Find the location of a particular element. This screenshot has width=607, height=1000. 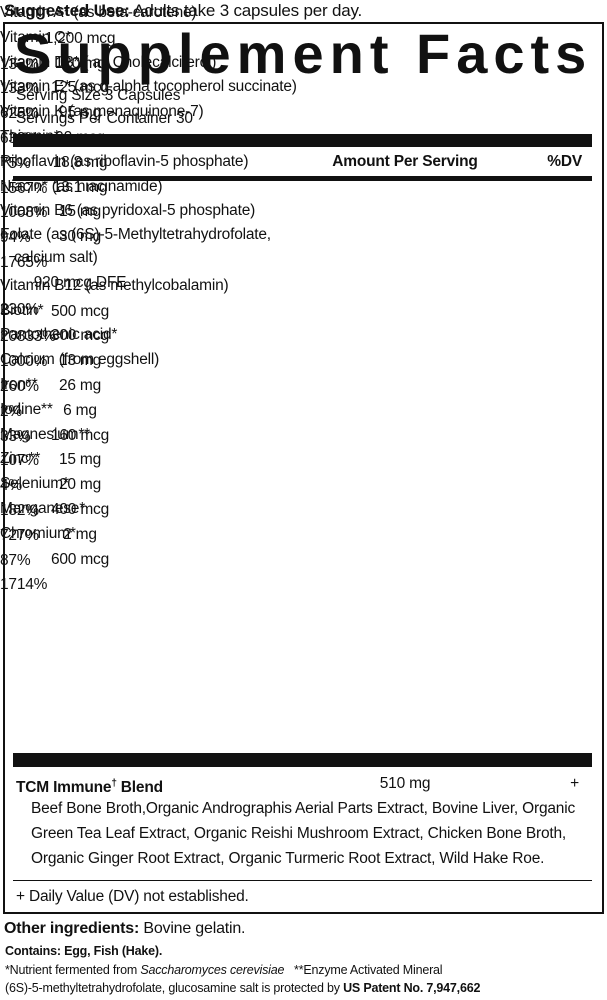

nutrient-name: Magnesium** is located at coordinates (45, 434).